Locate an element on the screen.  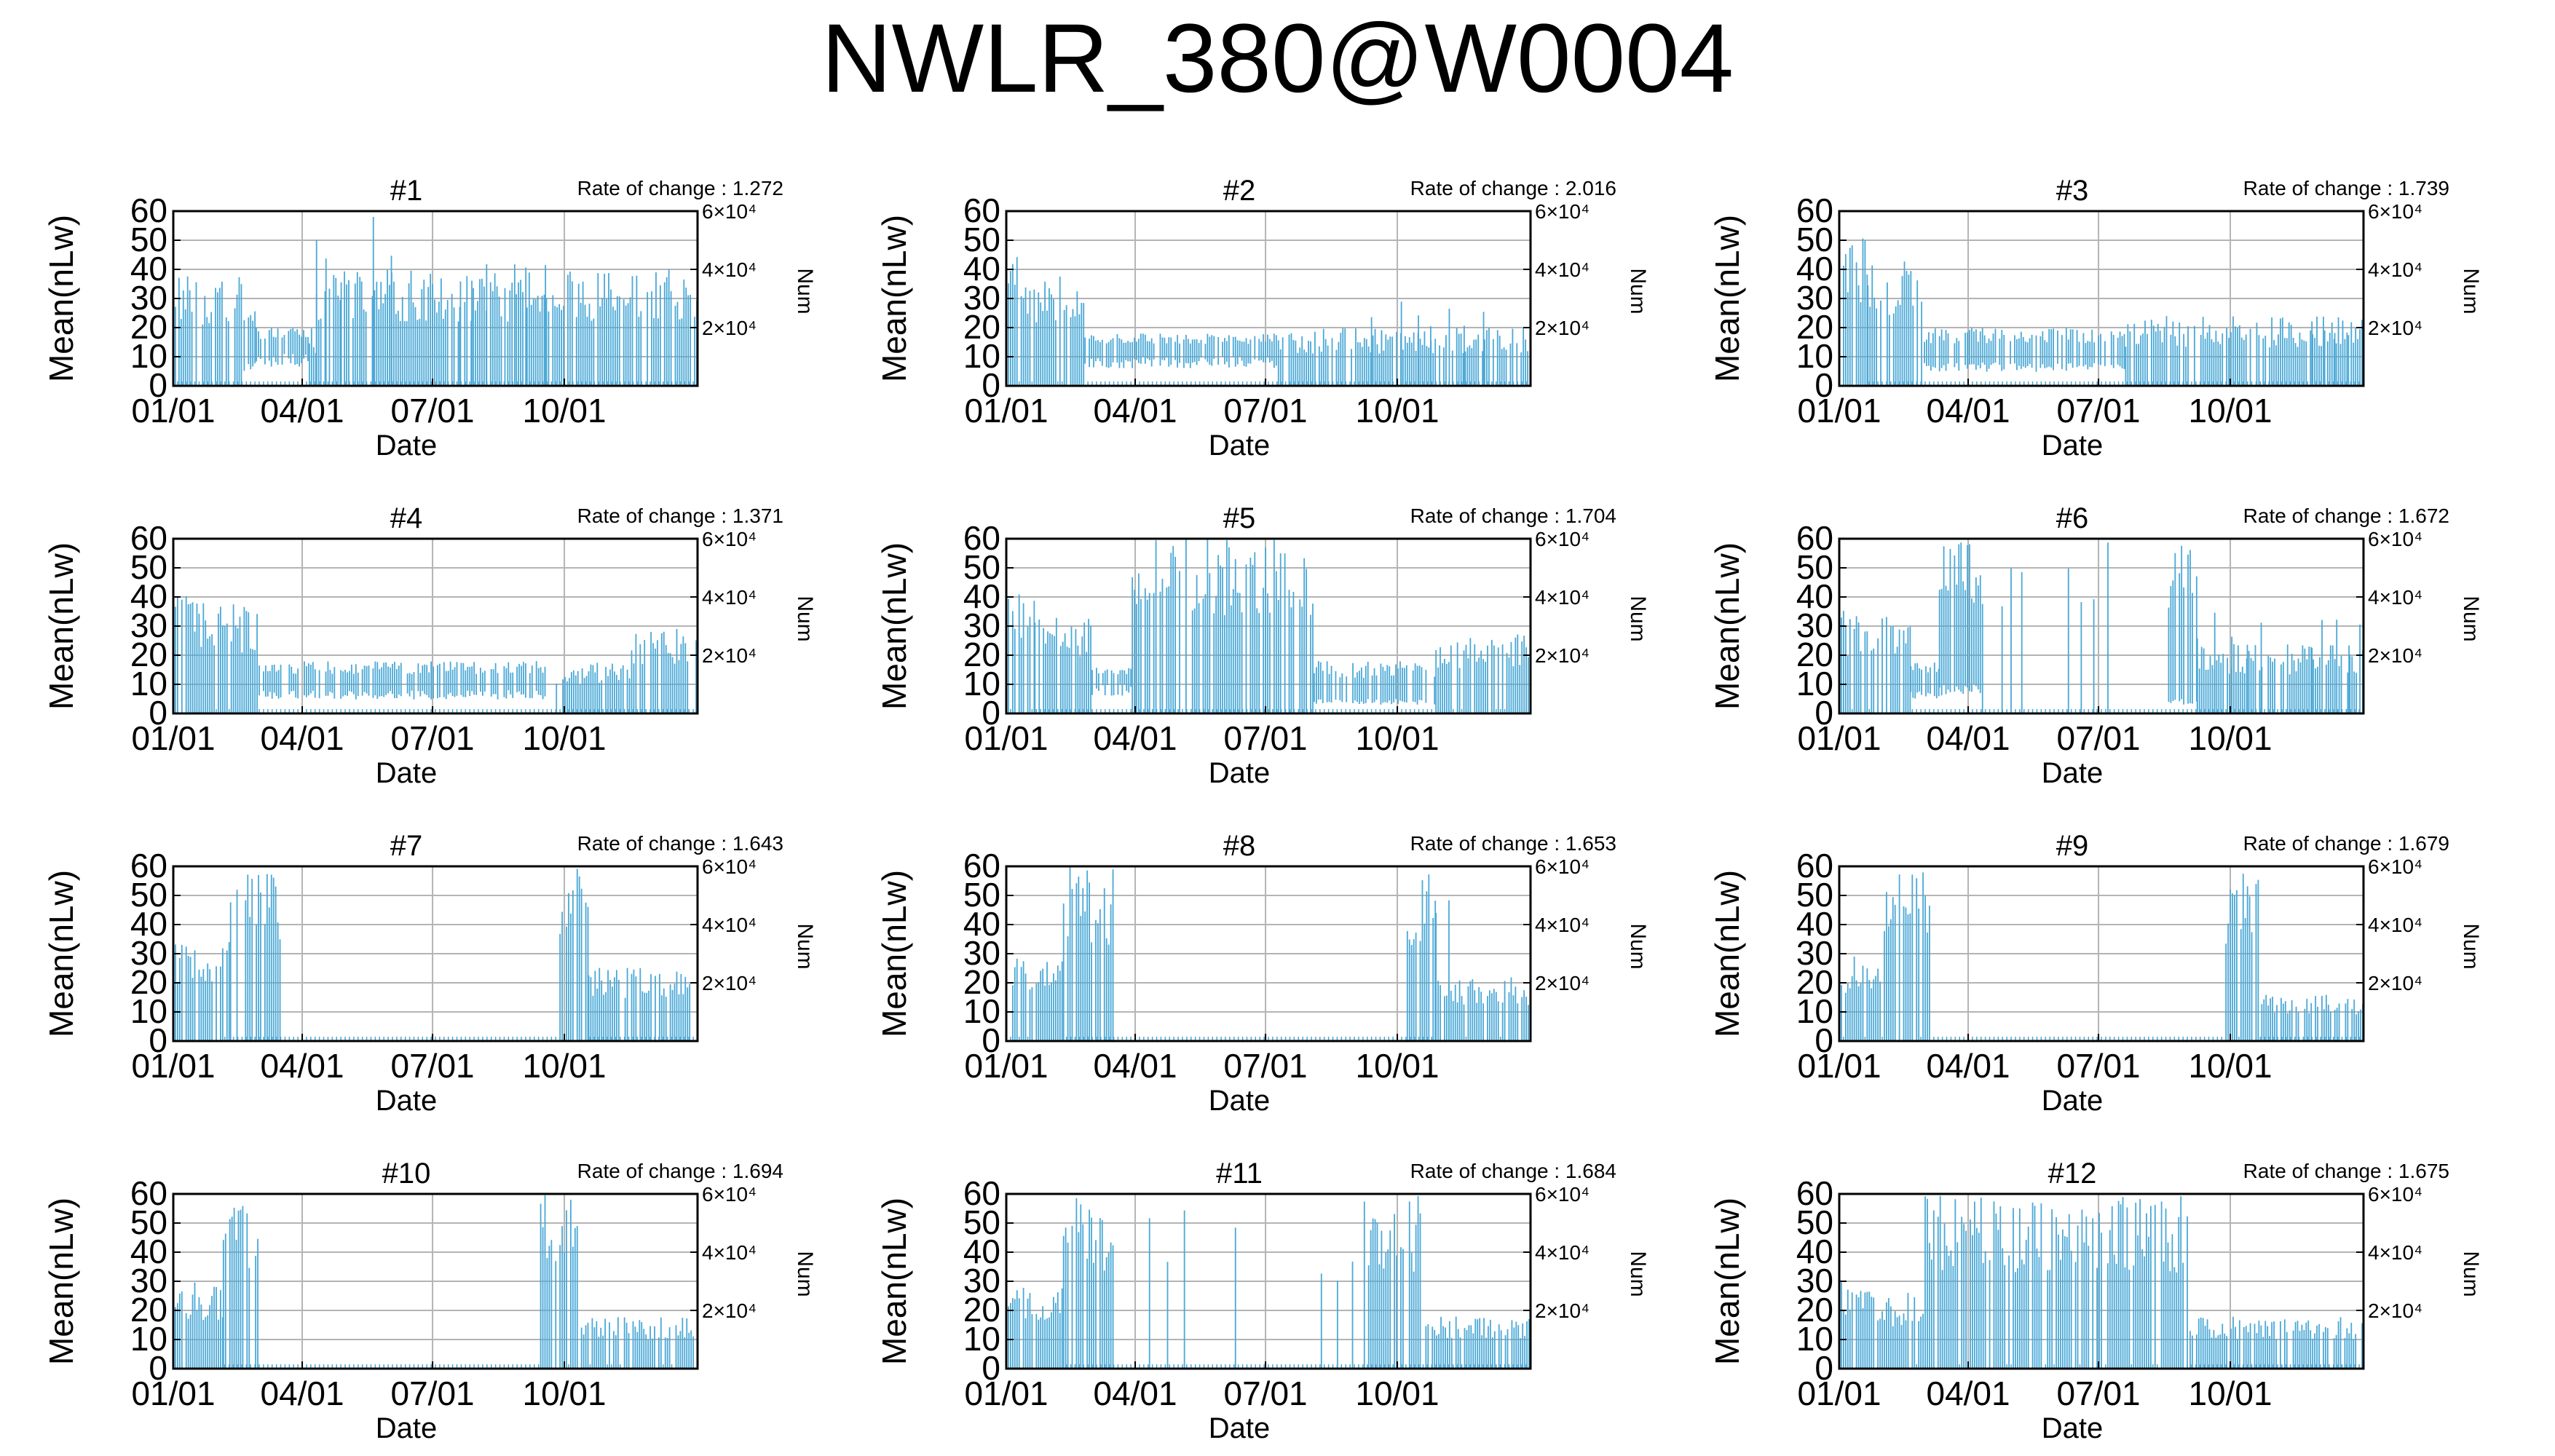
rate-of-change-label: Rate of change : 2.016 is located at coordinates (1513, 188).